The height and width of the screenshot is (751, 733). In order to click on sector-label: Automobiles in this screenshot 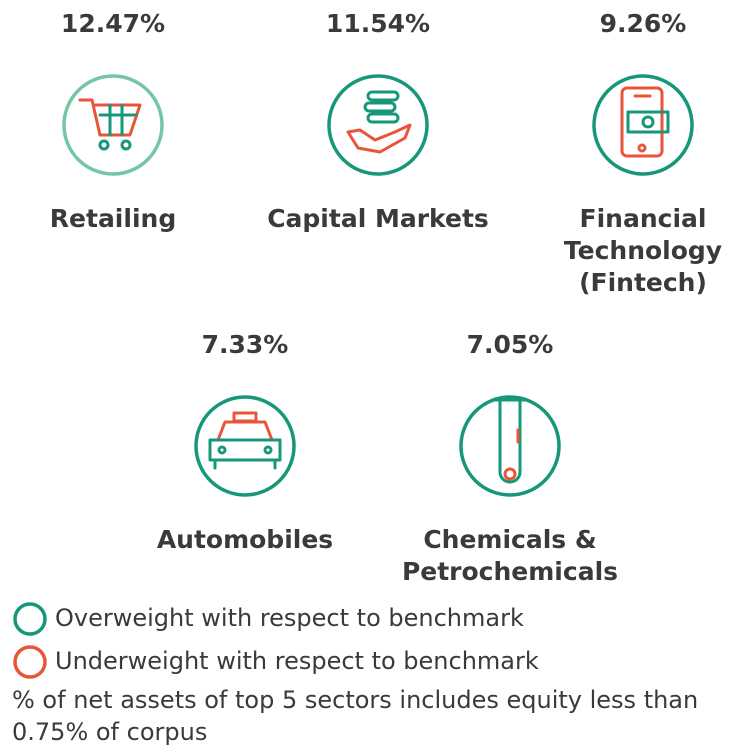, I will do `click(245, 539)`.